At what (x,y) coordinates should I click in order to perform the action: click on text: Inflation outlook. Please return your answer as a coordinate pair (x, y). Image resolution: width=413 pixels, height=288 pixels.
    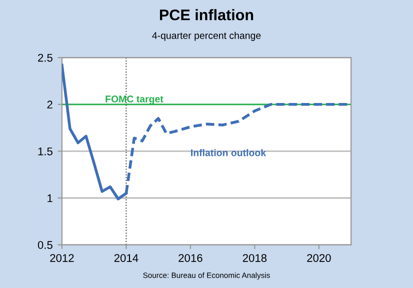
    Looking at the image, I should click on (228, 152).